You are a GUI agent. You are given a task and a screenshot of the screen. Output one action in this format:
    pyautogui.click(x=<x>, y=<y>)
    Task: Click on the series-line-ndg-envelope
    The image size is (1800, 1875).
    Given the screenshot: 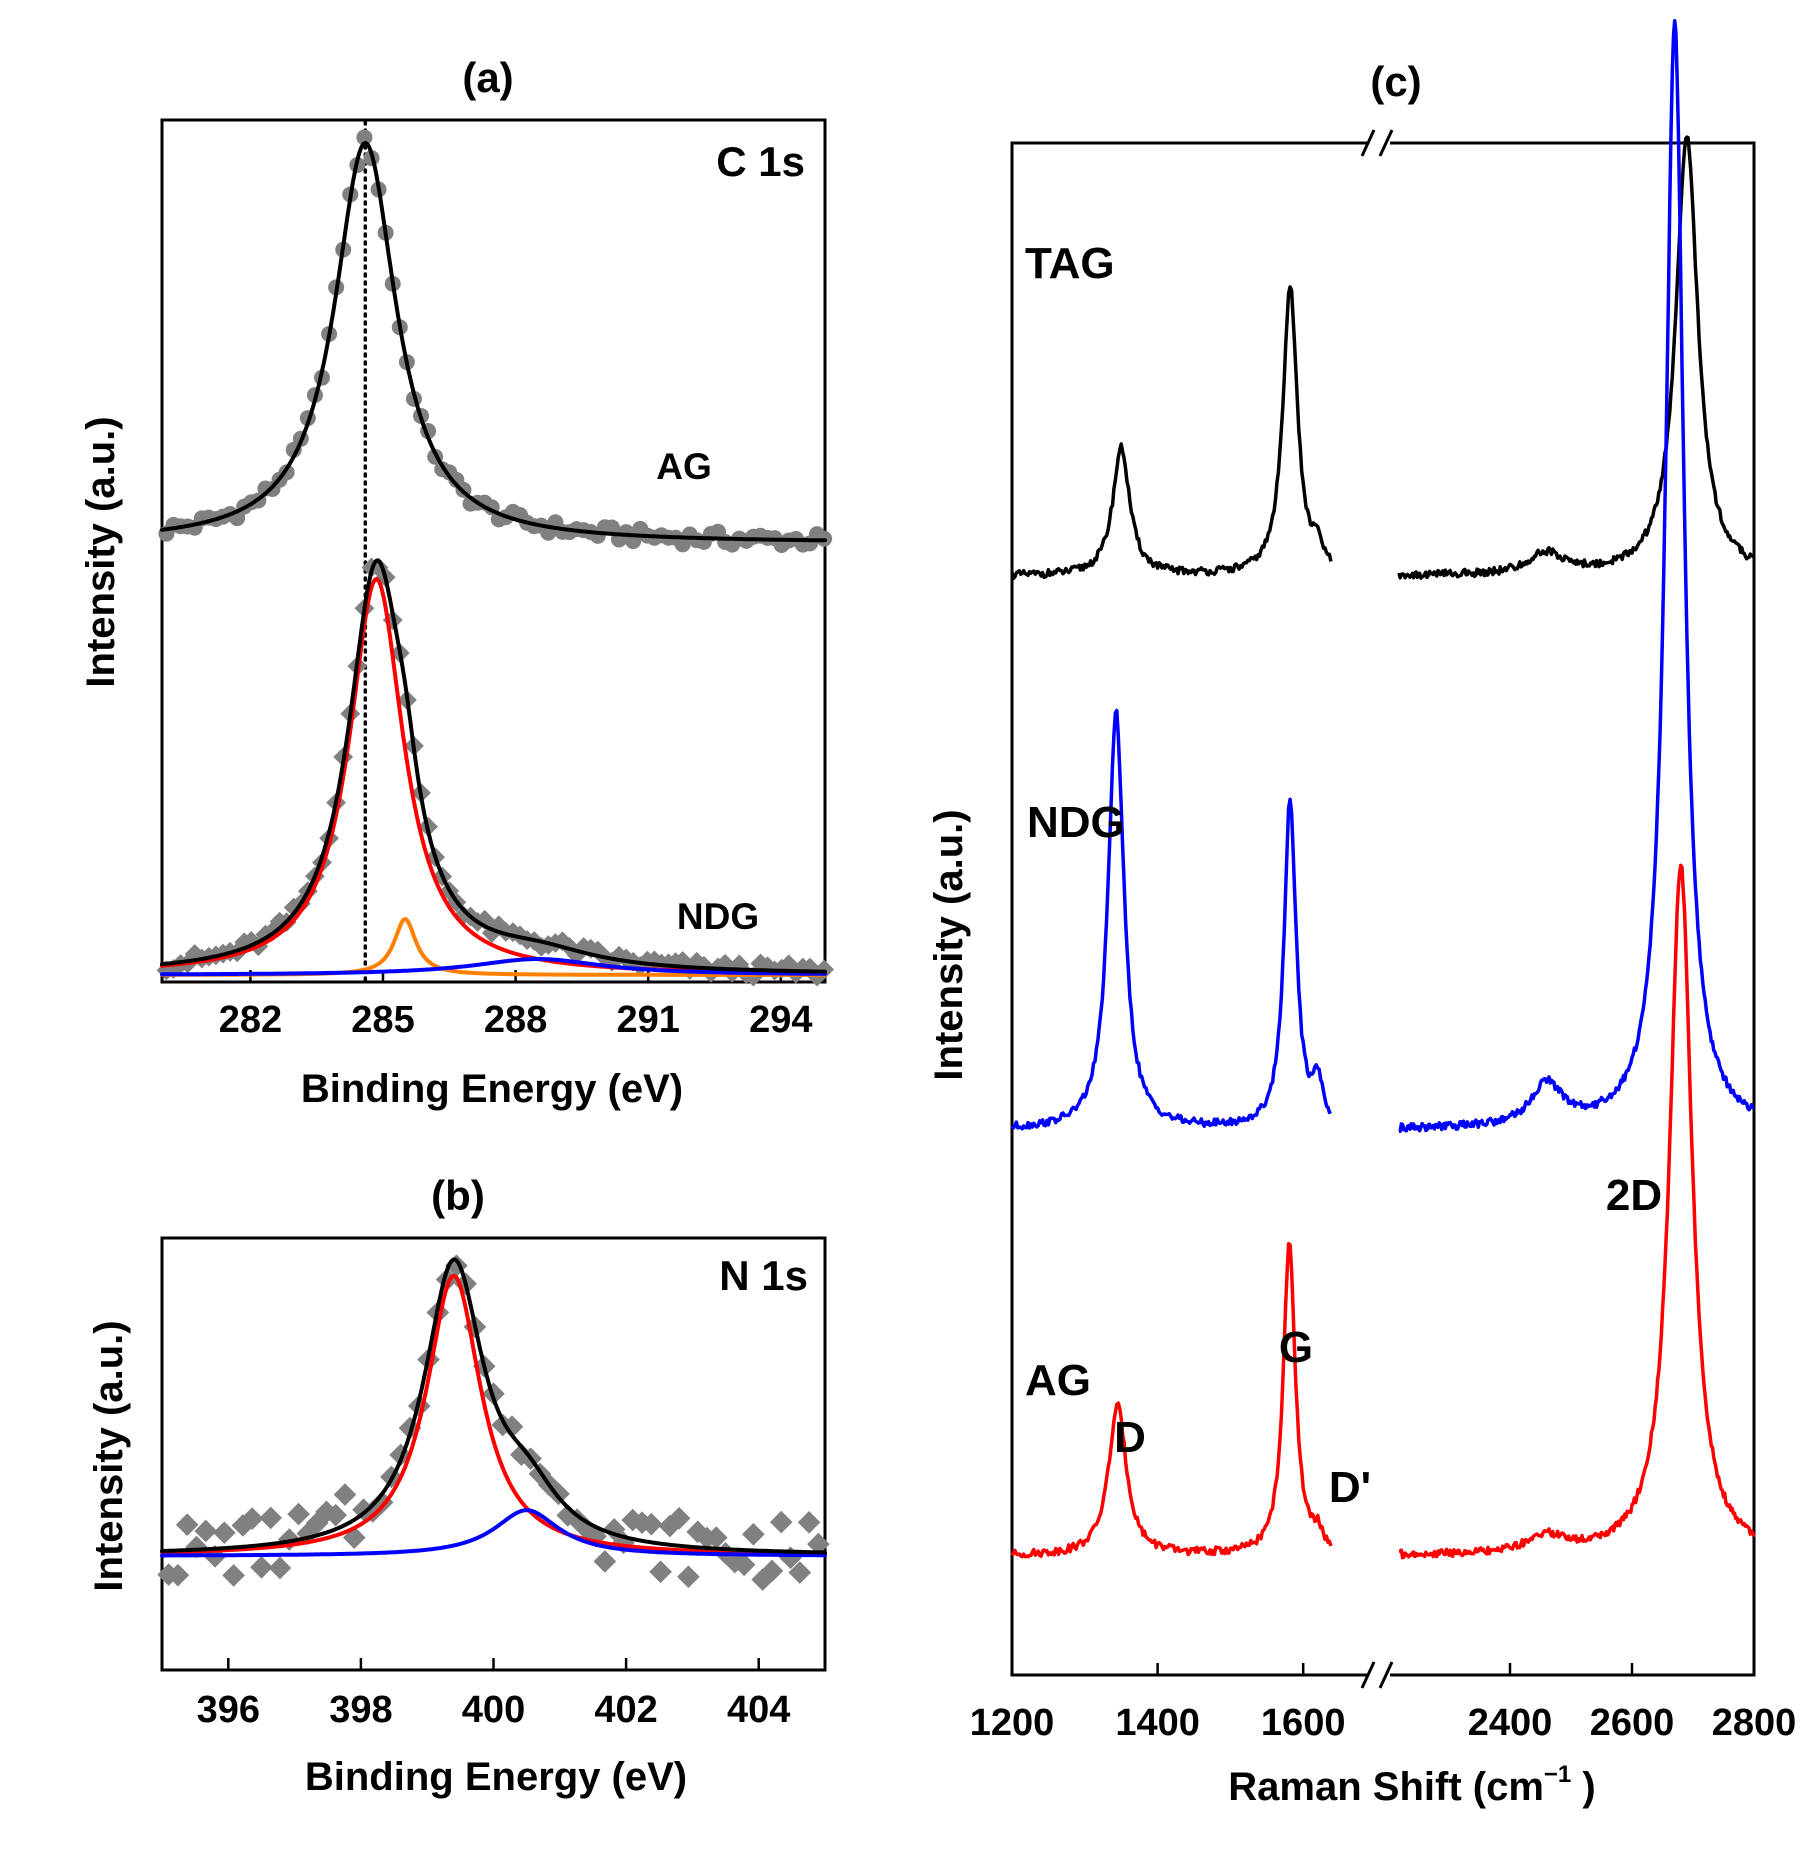 What is the action you would take?
    pyautogui.click(x=493, y=766)
    